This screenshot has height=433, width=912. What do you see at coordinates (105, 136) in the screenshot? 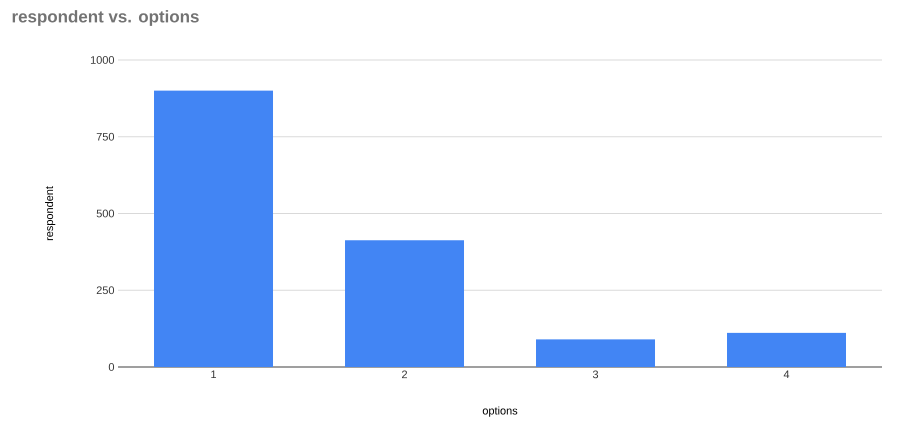
I see `y-tick-label: 750` at bounding box center [105, 136].